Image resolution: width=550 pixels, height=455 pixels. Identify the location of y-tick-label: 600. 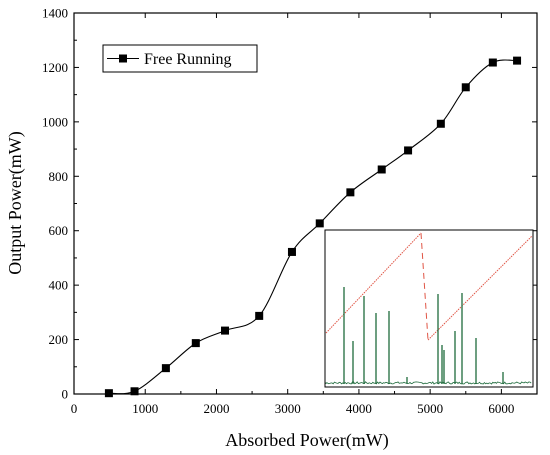
(59, 230).